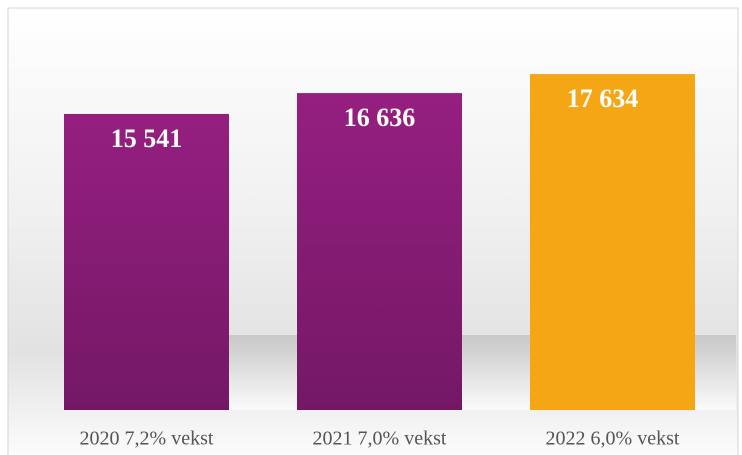  I want to click on x-tick-label: 2020 7,2% vekst, so click(147, 439).